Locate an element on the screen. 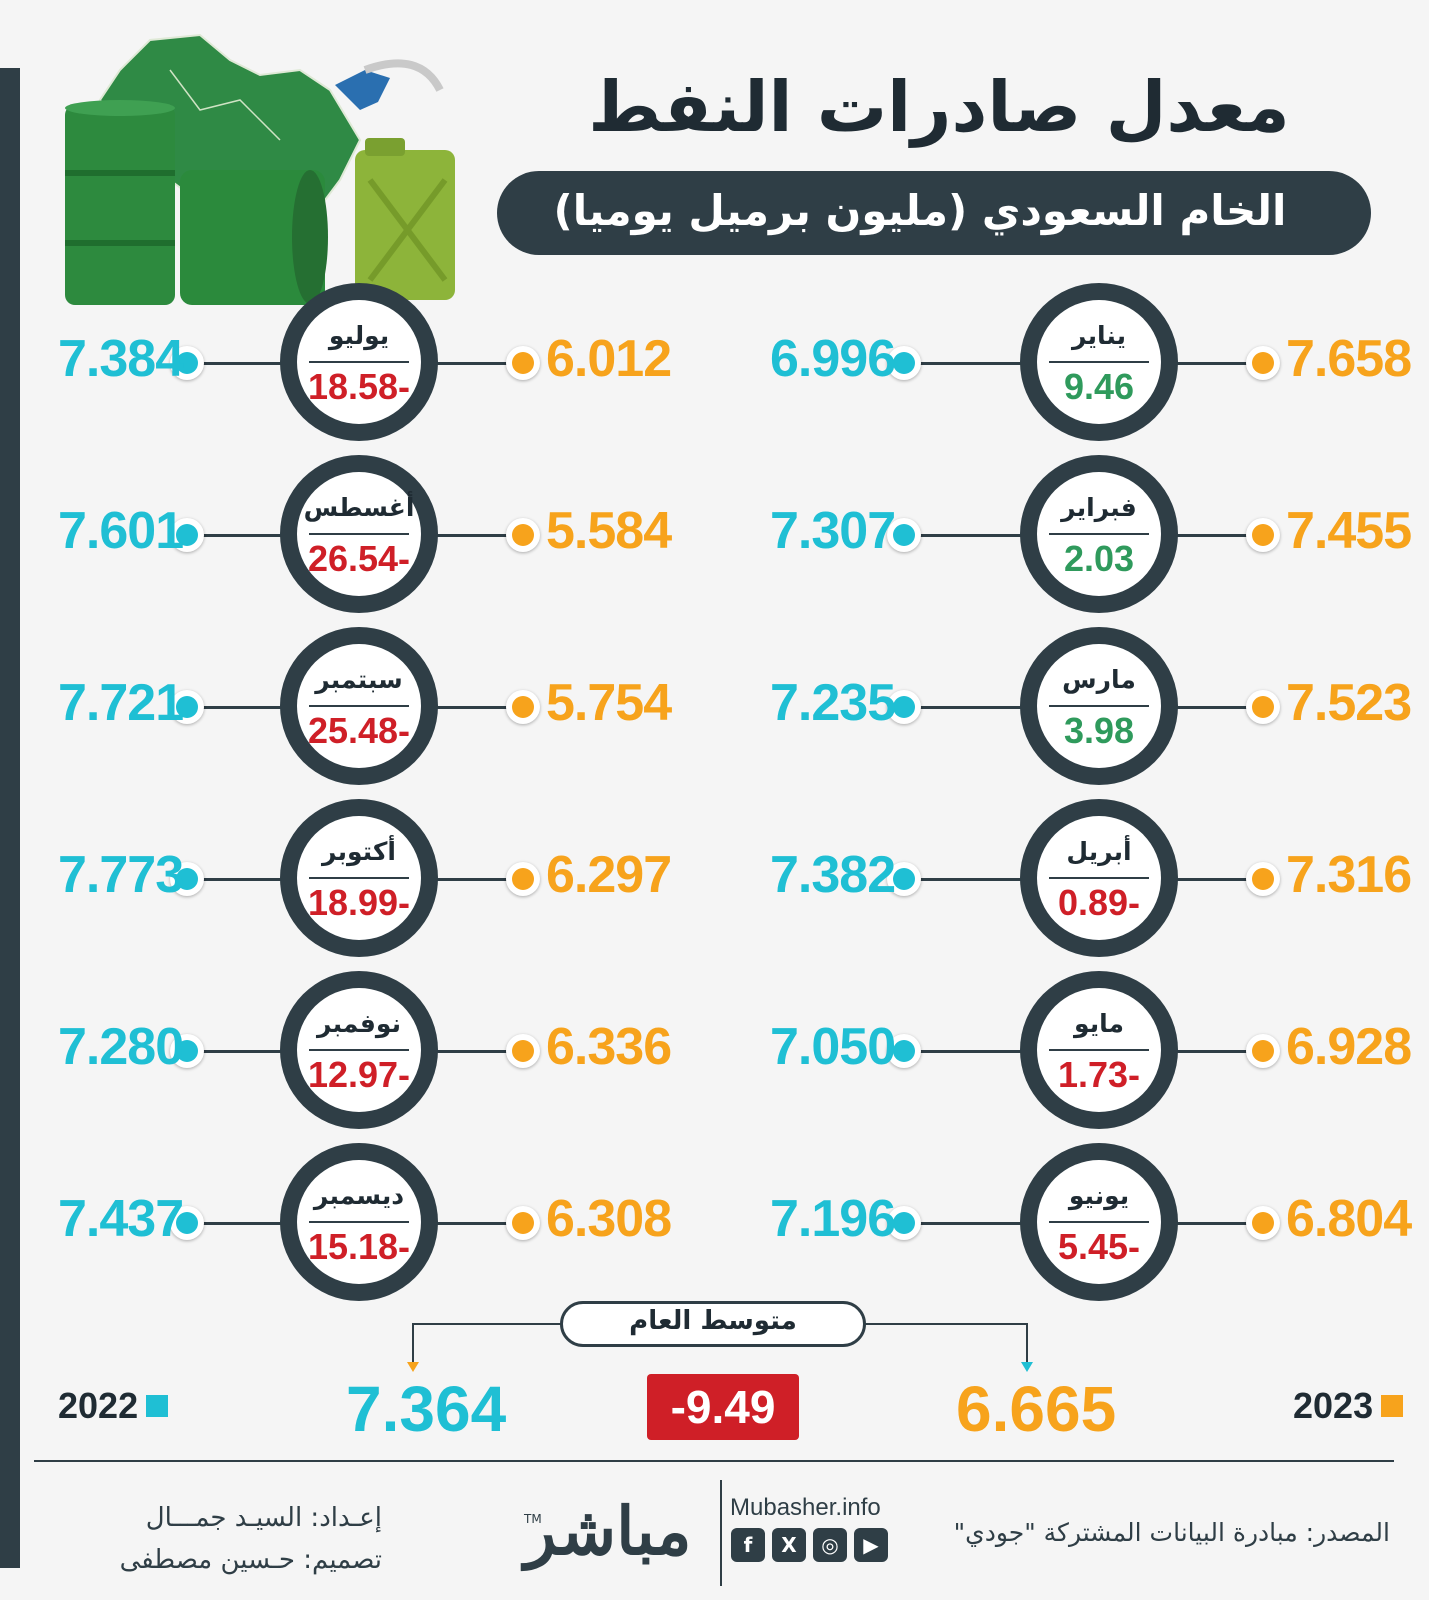 The height and width of the screenshot is (1600, 1429). value-2023: 7.658 is located at coordinates (1349, 359).